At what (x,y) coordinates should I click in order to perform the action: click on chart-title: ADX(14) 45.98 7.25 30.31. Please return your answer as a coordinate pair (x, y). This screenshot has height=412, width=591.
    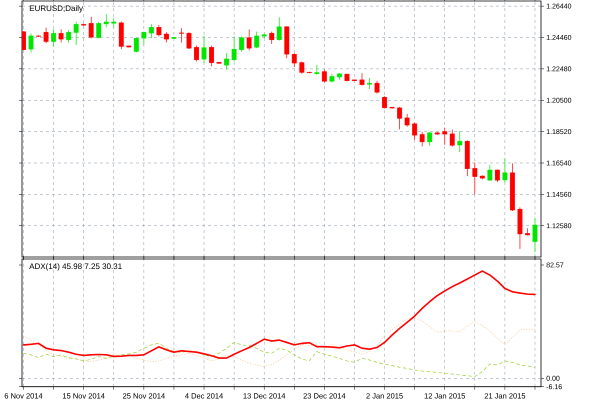
    Looking at the image, I should click on (75, 267).